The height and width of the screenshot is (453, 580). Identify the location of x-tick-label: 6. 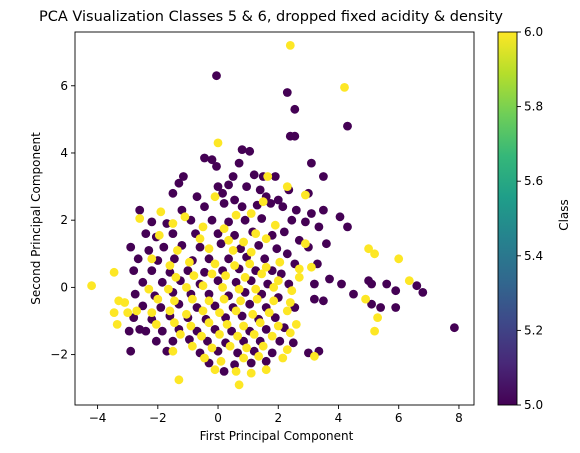
(399, 418).